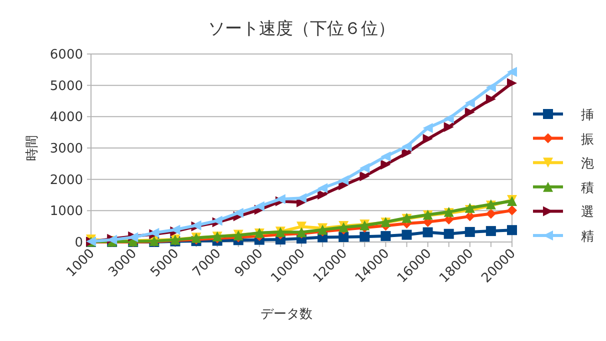 This screenshot has height=341, width=606. I want to click on legend-label: 精, so click(587, 237).